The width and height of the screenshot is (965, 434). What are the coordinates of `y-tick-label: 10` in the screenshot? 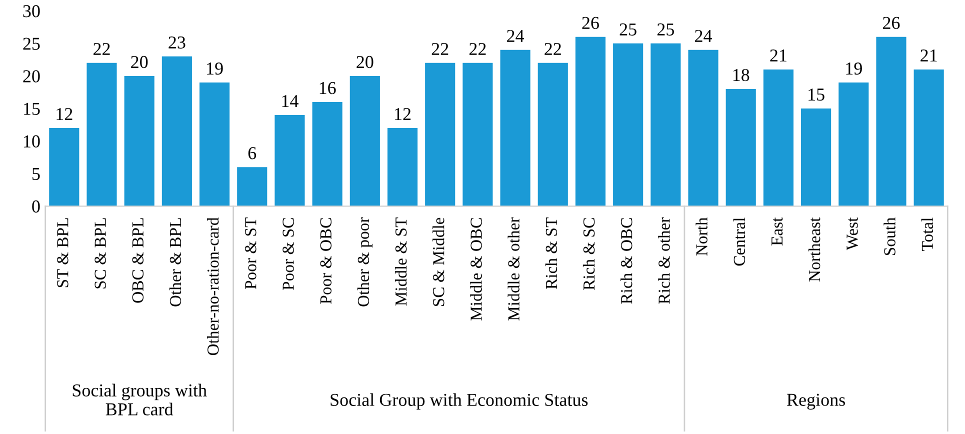 It's located at (32, 141).